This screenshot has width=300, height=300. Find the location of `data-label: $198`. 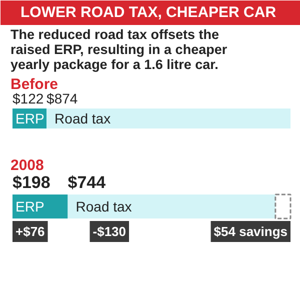

data-label: $198 is located at coordinates (31, 182).